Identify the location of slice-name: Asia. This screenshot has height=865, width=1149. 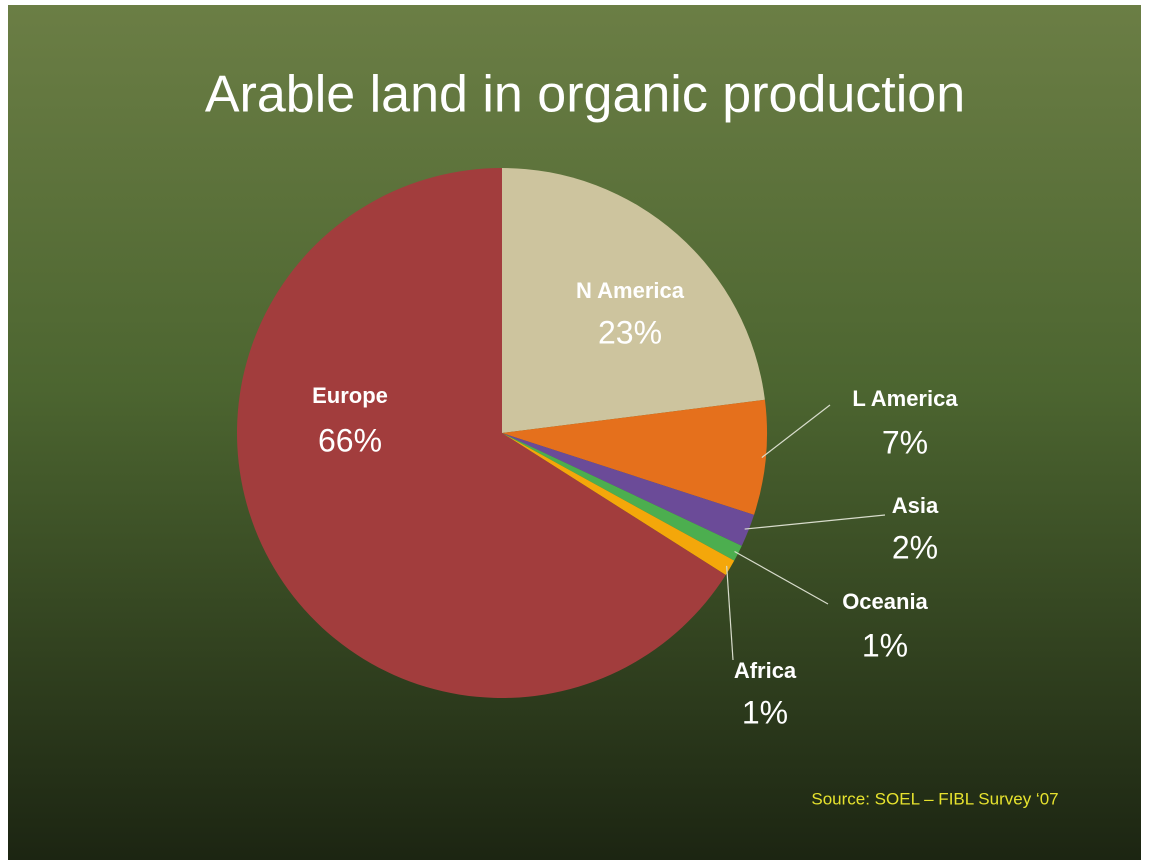
(915, 505).